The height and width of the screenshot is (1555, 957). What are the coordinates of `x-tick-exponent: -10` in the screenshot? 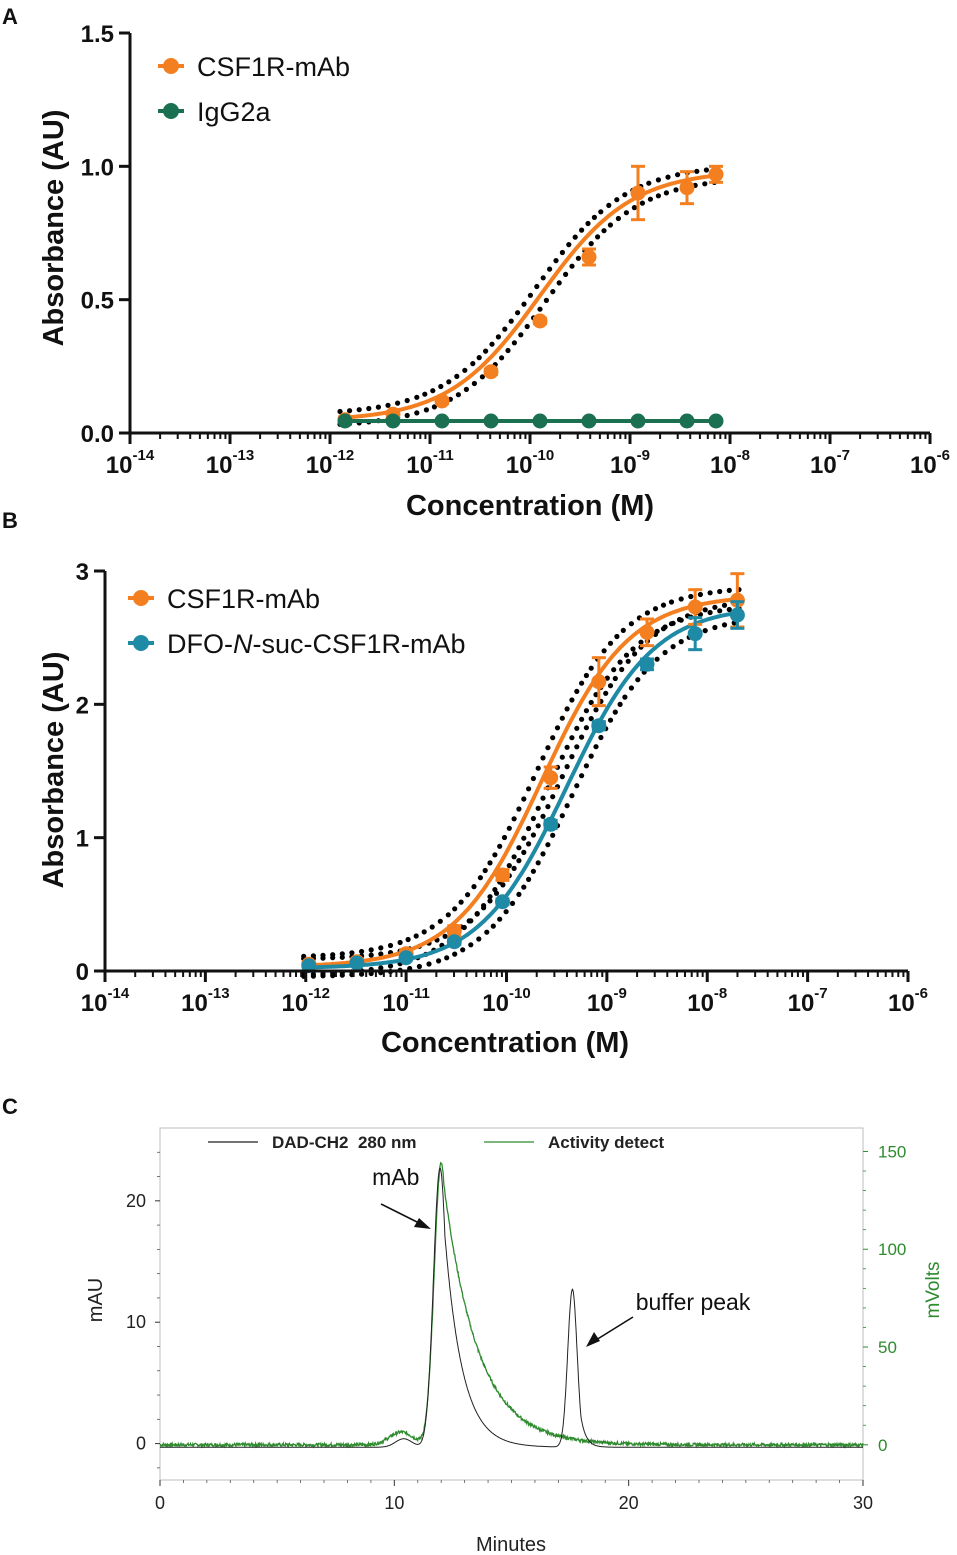 It's located at (520, 993).